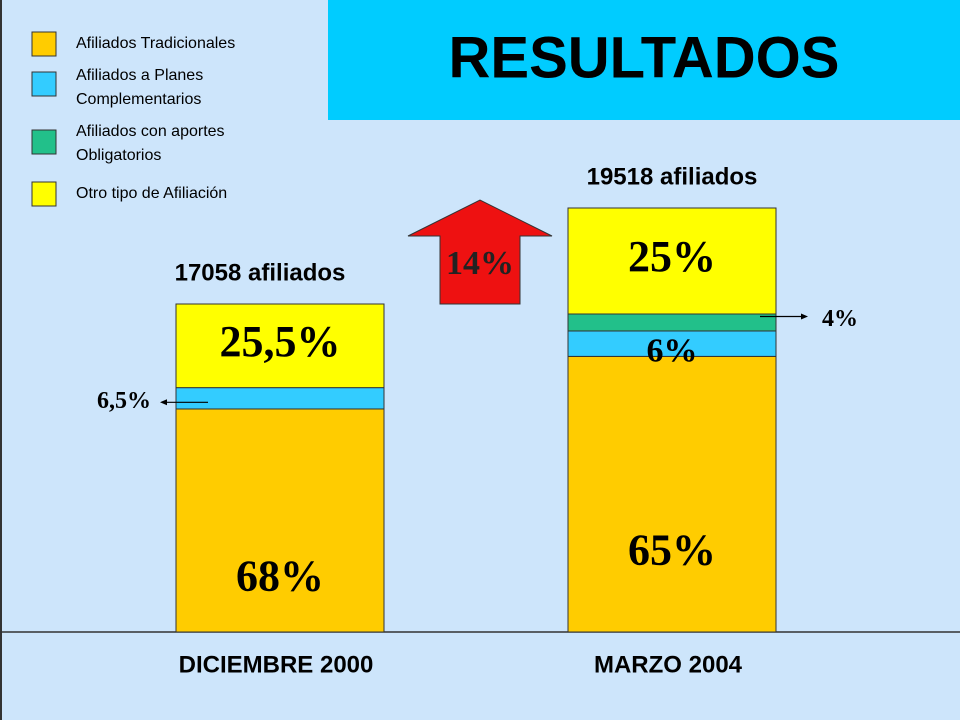 This screenshot has height=725, width=960. What do you see at coordinates (672, 549) in the screenshot?
I see `value-label: 65%` at bounding box center [672, 549].